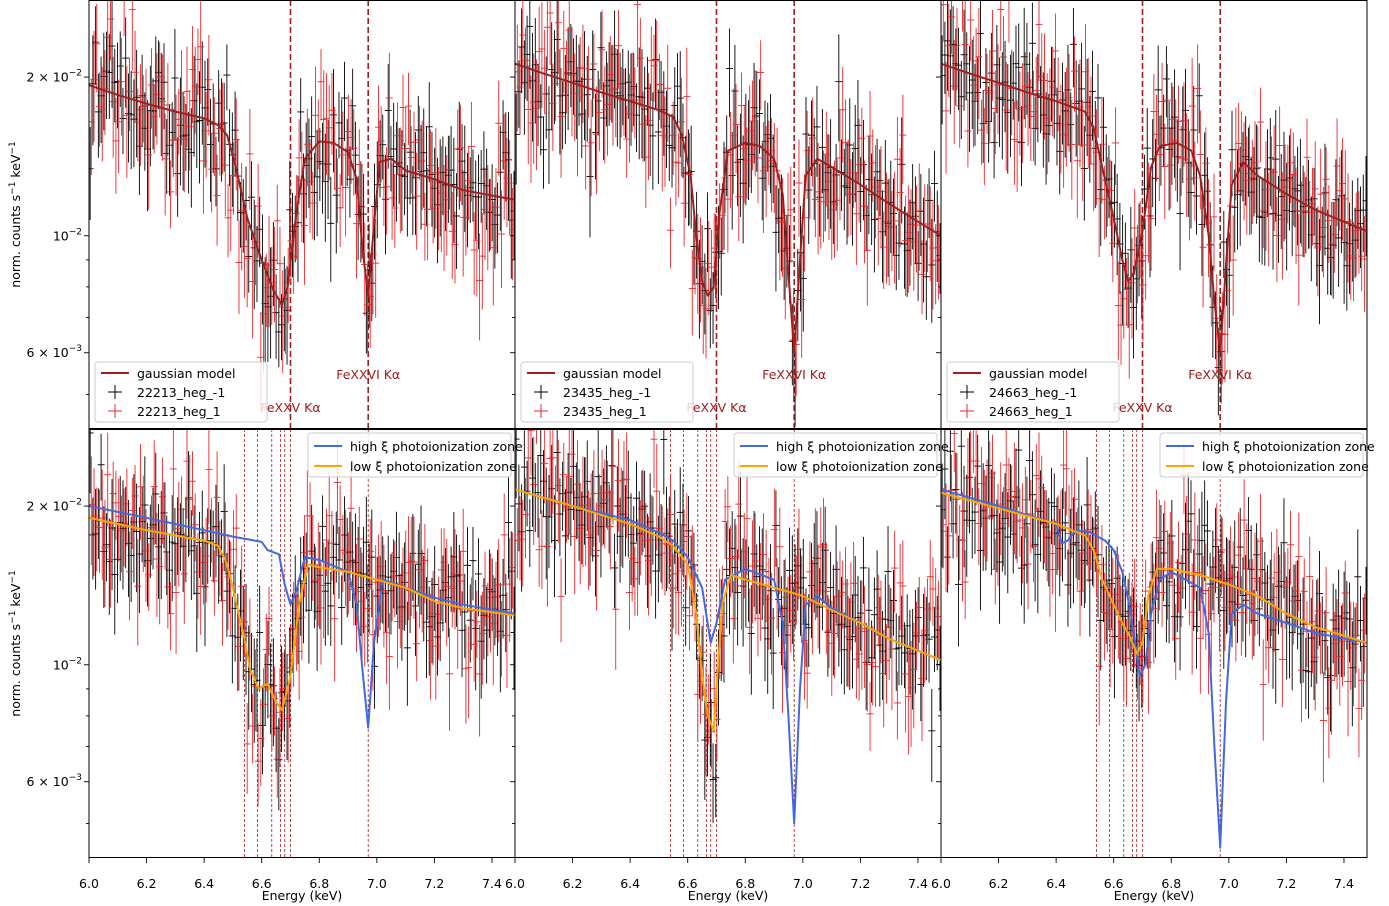 The width and height of the screenshot is (1389, 906). What do you see at coordinates (1031, 411) in the screenshot?
I see `legend-label-data: 24663_heg_1` at bounding box center [1031, 411].